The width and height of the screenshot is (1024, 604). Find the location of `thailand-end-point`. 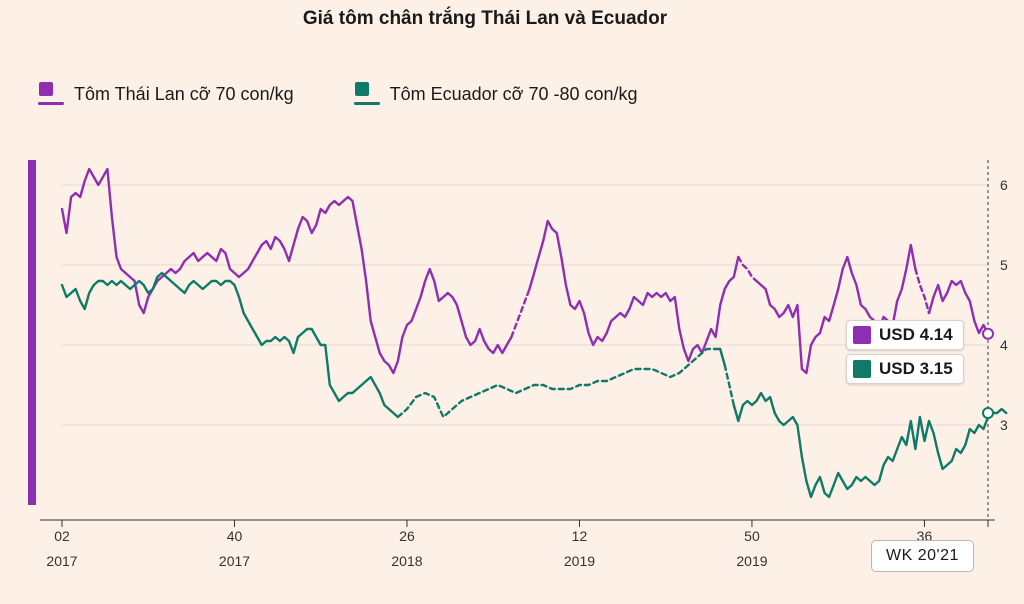

thailand-end-point is located at coordinates (988, 333).